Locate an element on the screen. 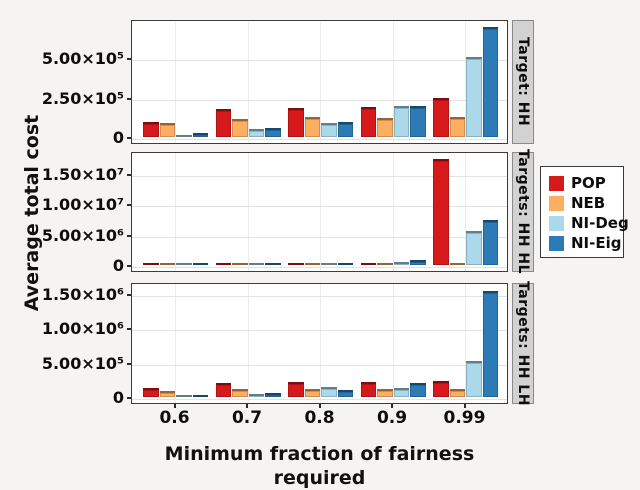 This screenshot has width=640, height=490. facet-strip-label: Target: HH is located at coordinates (523, 82).